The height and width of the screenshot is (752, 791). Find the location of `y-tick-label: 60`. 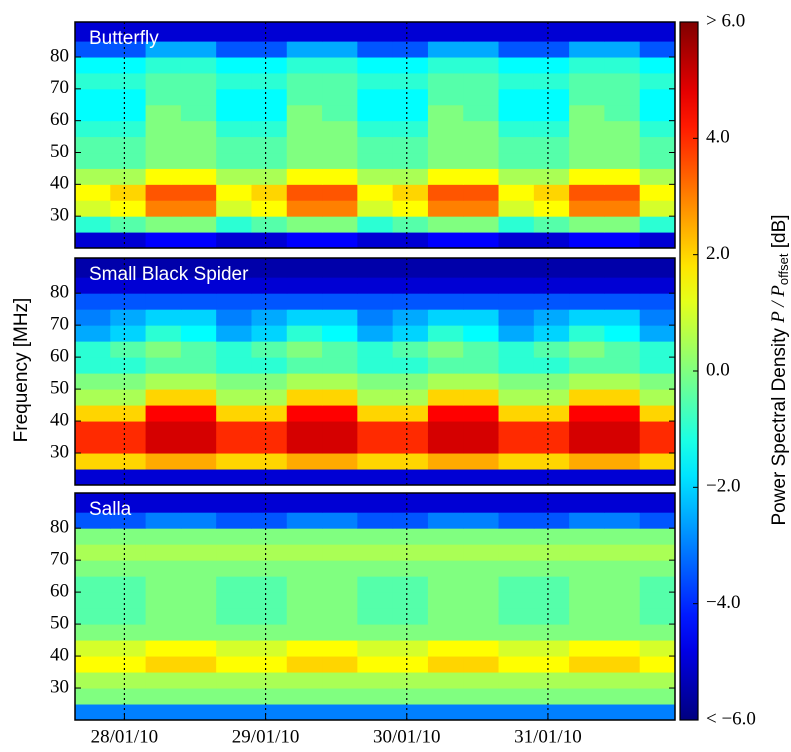

y-tick-label: 60 is located at coordinates (59, 355).